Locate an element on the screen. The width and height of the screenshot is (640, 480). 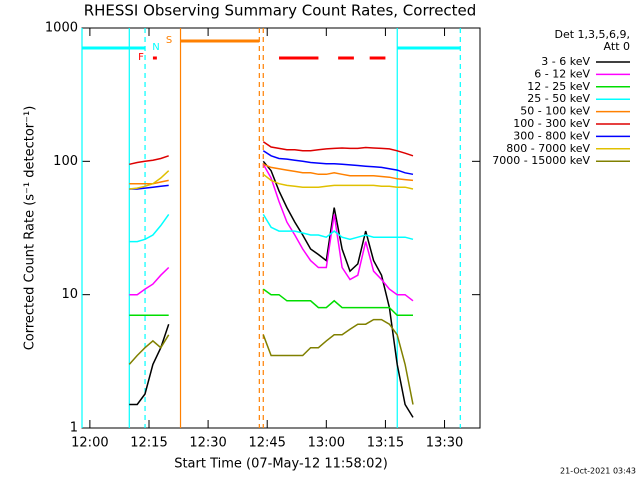
x-tick-label: 13:15 is located at coordinates (385, 443).